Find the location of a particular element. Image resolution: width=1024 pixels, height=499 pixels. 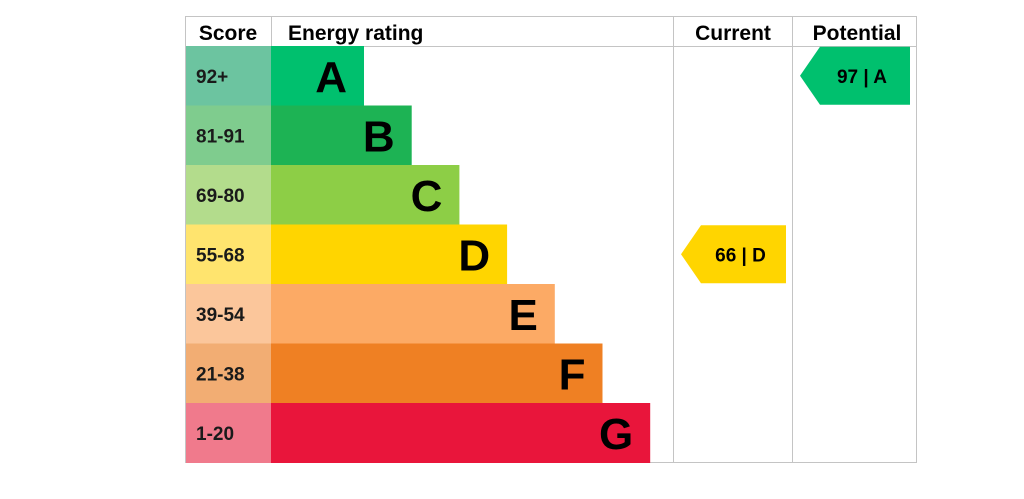

band-c: 69-80 C is located at coordinates (323, 195).